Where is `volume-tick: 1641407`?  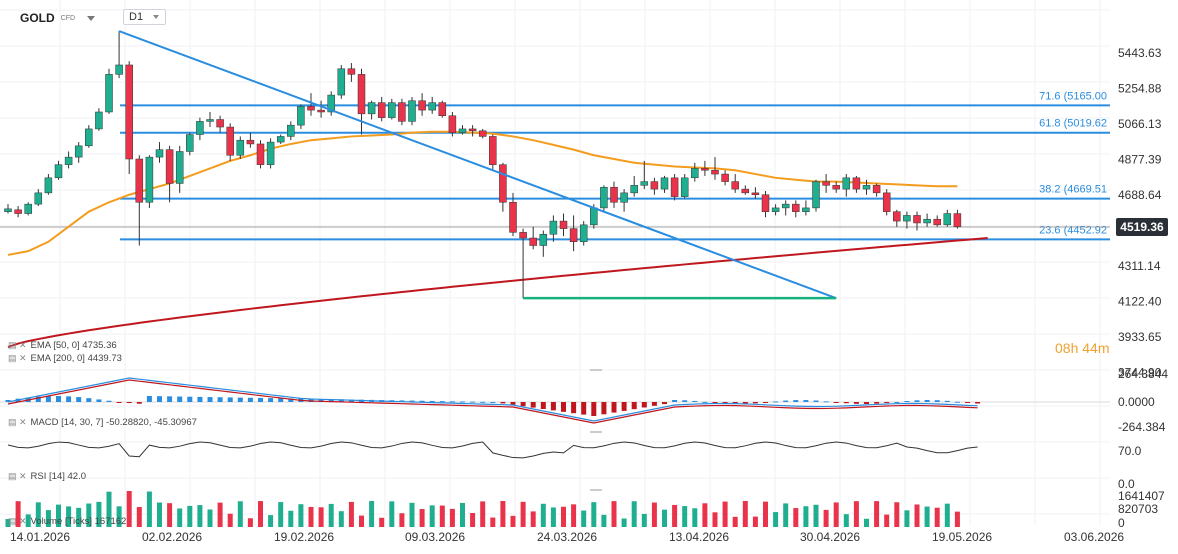 volume-tick: 1641407 is located at coordinates (1141, 496).